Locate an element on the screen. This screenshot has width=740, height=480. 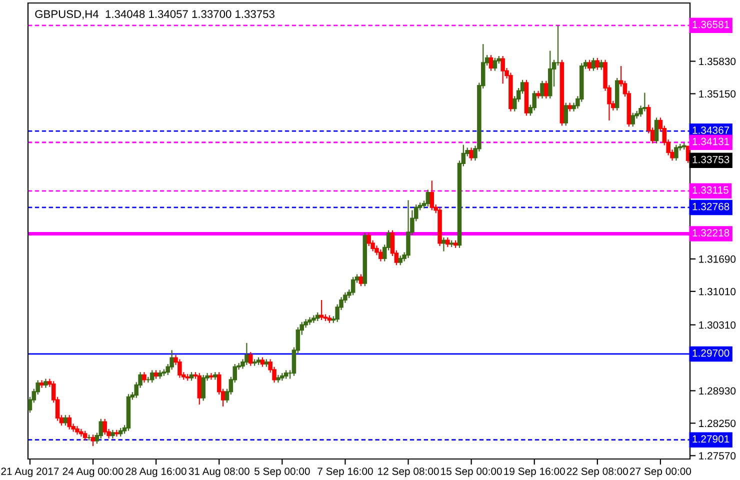
ref-line-label: 1.34131 is located at coordinates (711, 142).